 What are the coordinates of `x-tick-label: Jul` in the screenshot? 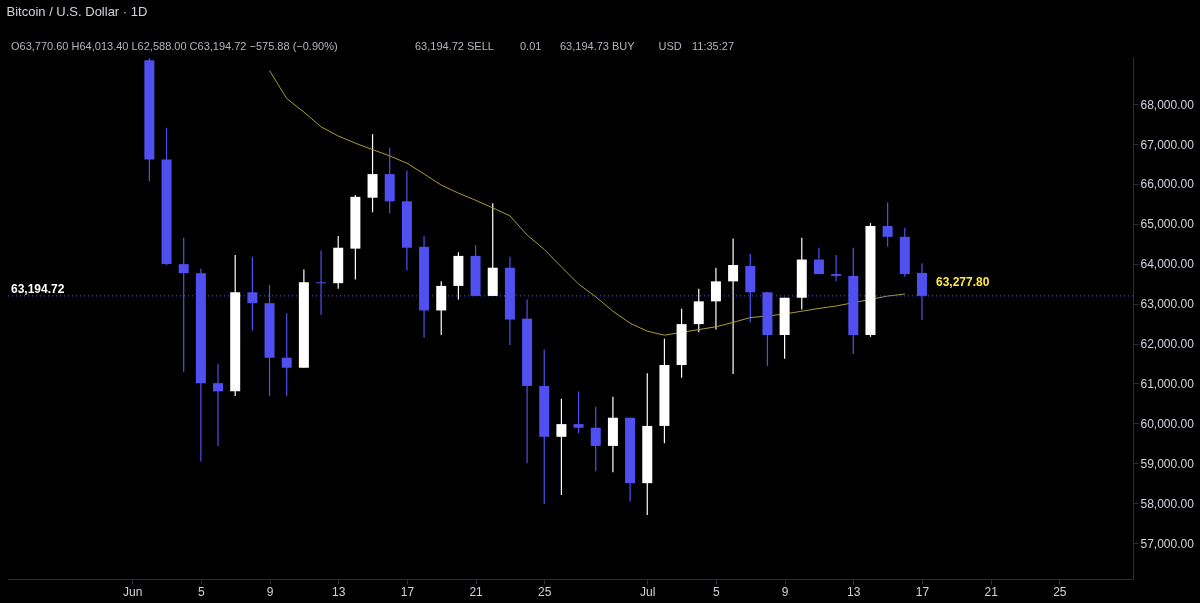 It's located at (648, 591).